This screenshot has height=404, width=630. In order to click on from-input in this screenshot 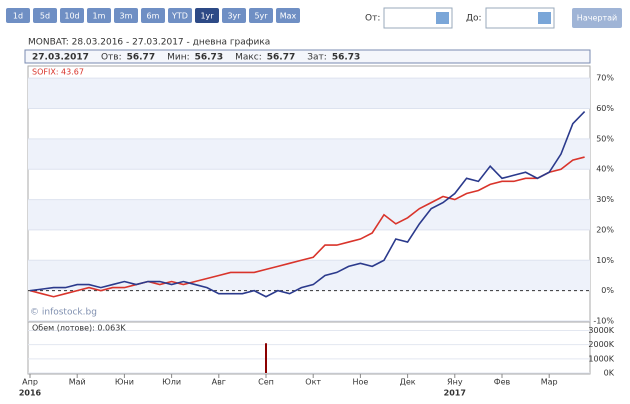, I will do `click(418, 18)`.